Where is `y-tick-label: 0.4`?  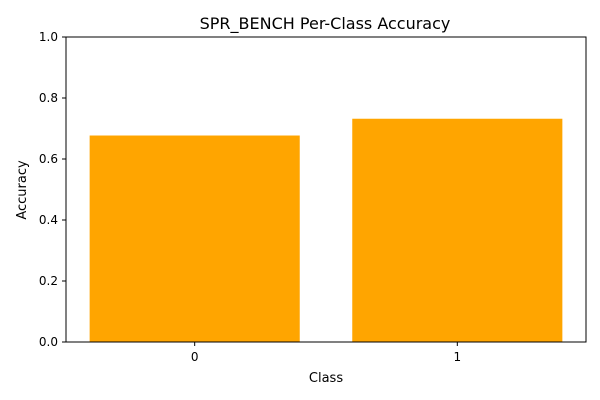
y-tick-label: 0.4 is located at coordinates (48, 220).